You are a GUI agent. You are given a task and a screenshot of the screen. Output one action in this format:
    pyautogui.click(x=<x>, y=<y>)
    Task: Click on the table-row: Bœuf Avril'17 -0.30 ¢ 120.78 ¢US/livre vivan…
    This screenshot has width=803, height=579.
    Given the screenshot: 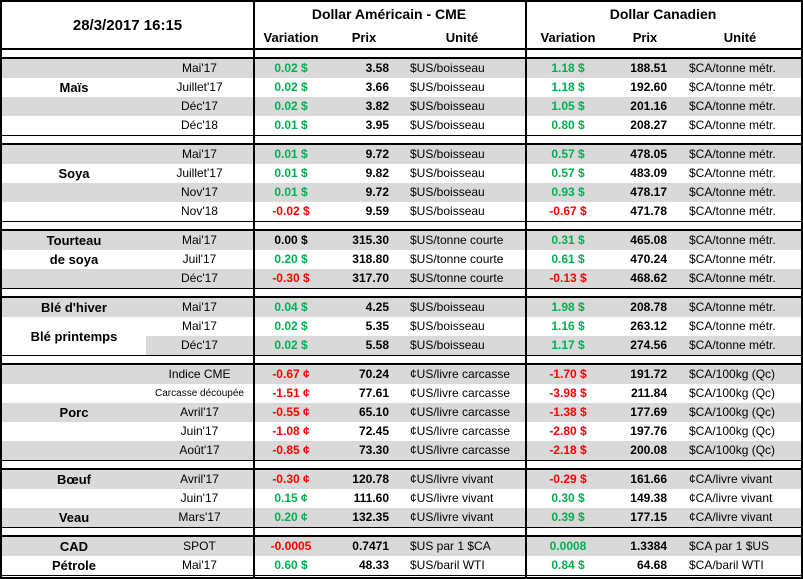 What is the action you would take?
    pyautogui.click(x=401, y=479)
    